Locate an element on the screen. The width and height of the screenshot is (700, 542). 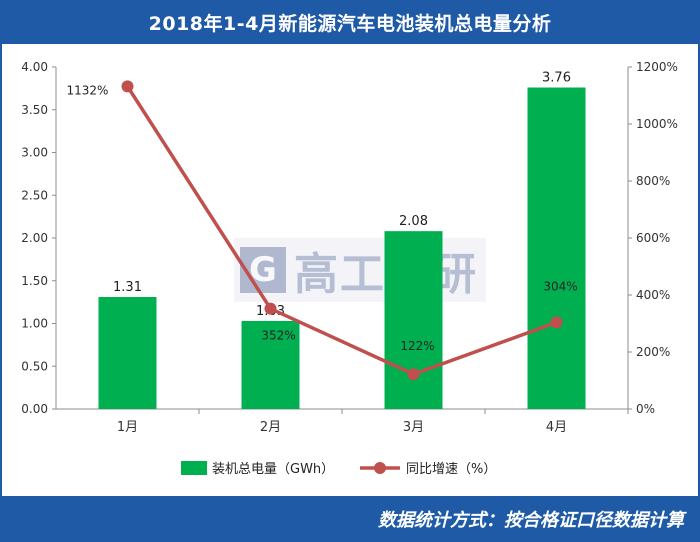
y-left-tick-label: 2.00 is located at coordinates (34, 238).